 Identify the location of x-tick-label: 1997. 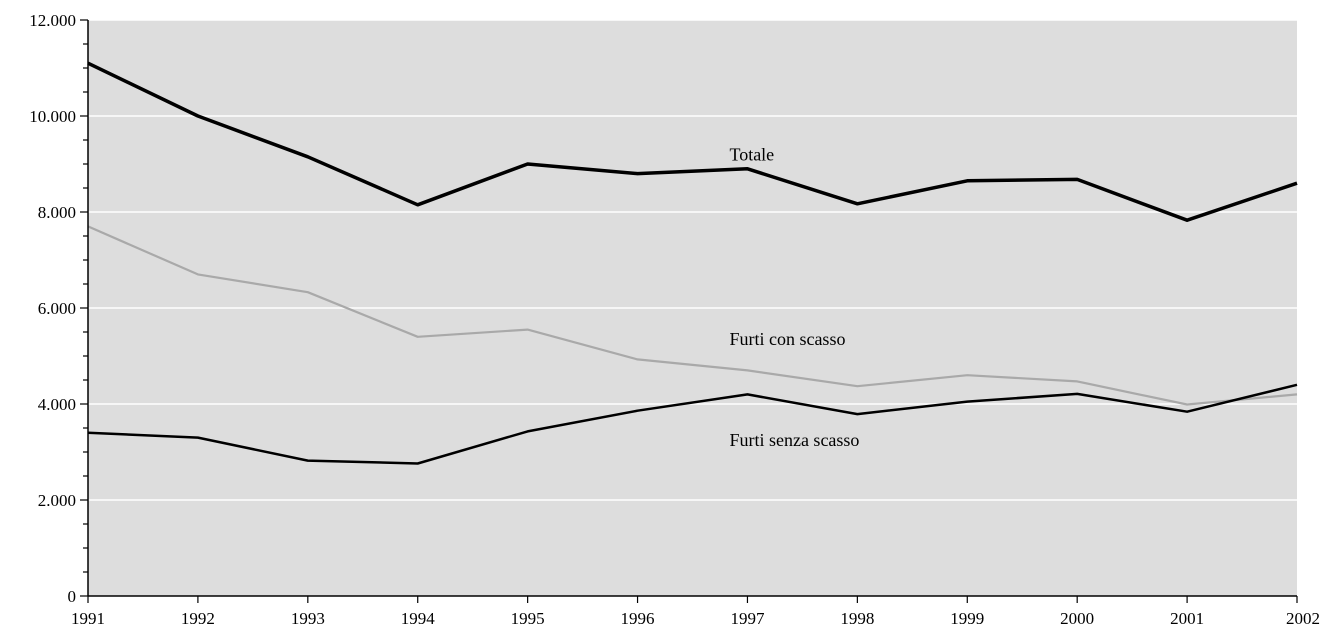
(747, 618).